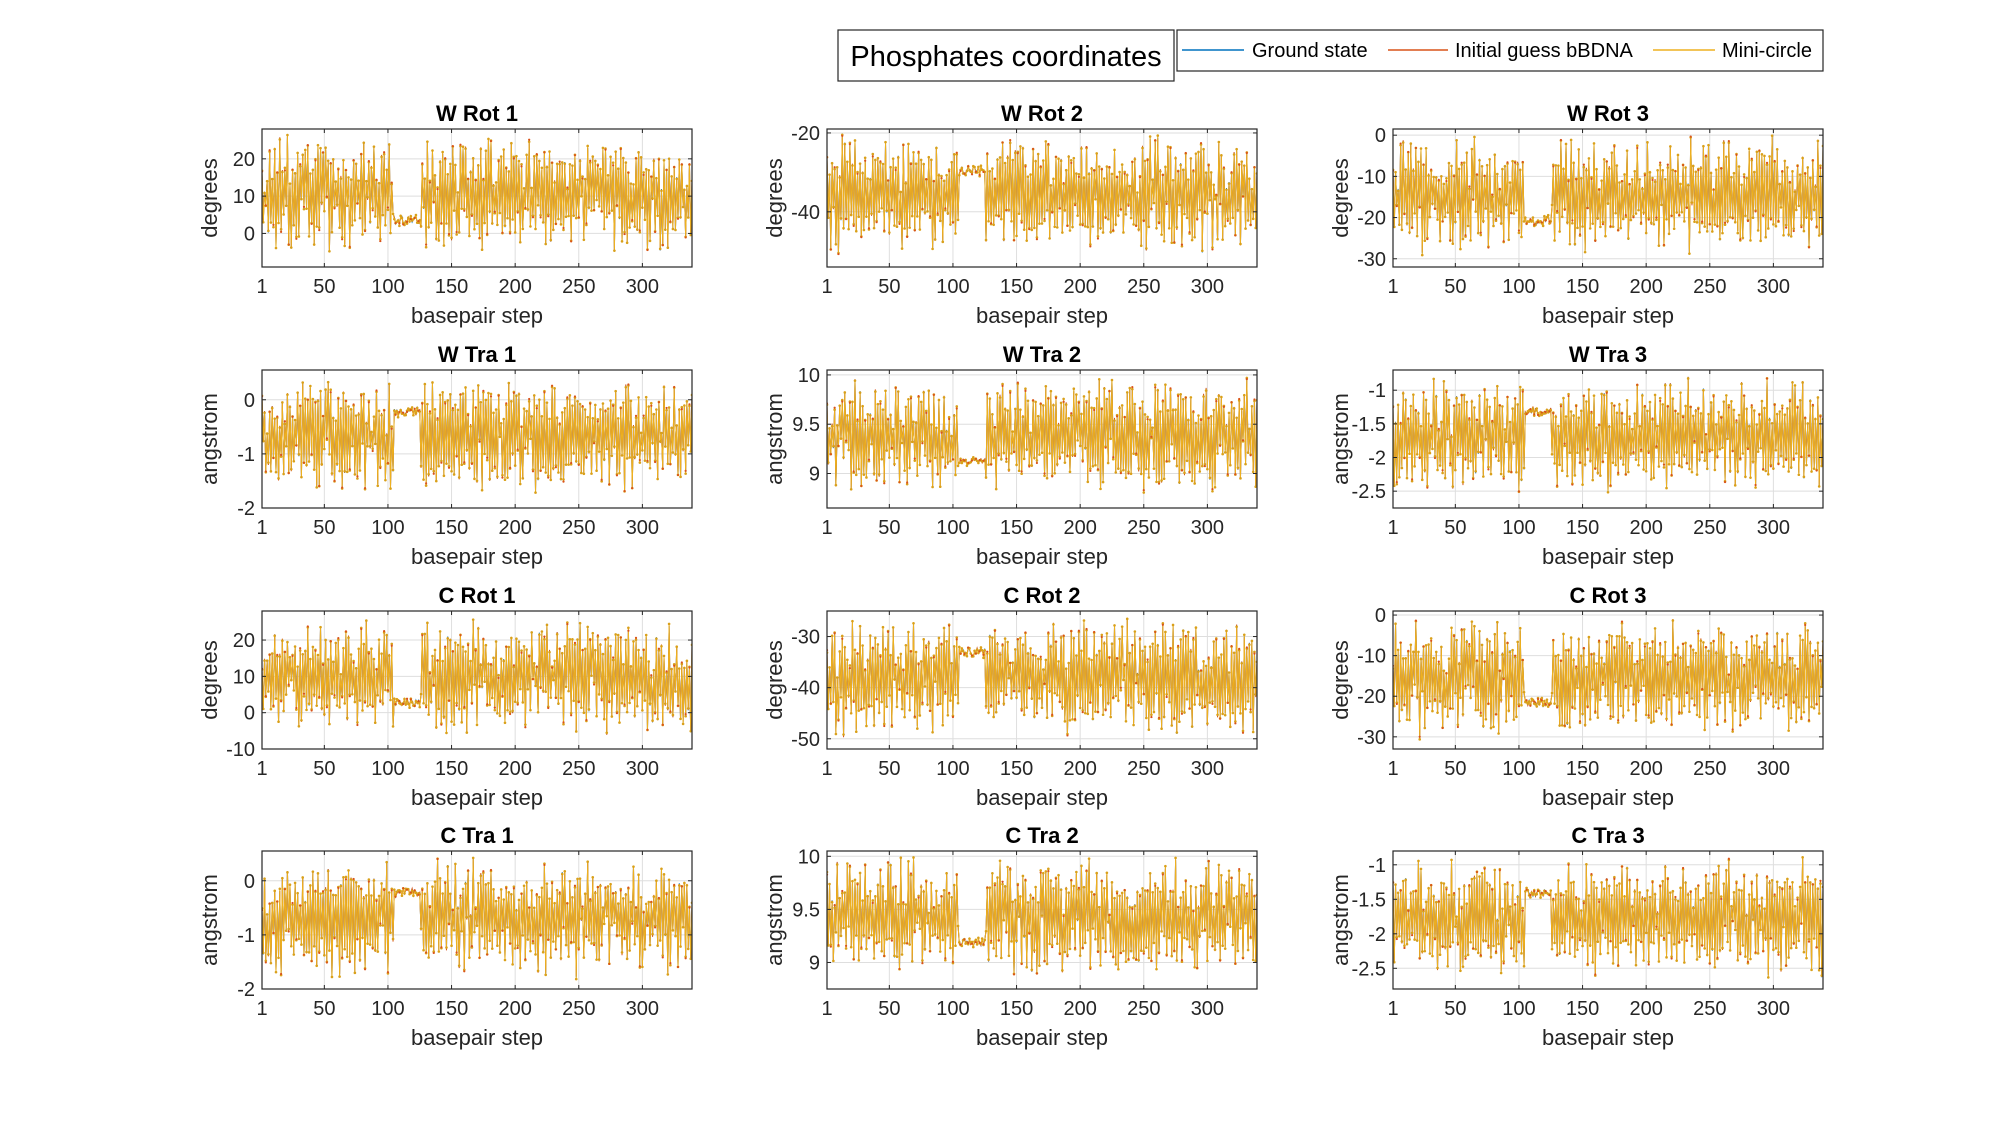 The image size is (2000, 1125). I want to click on x-tick-label: 300, so click(642, 769).